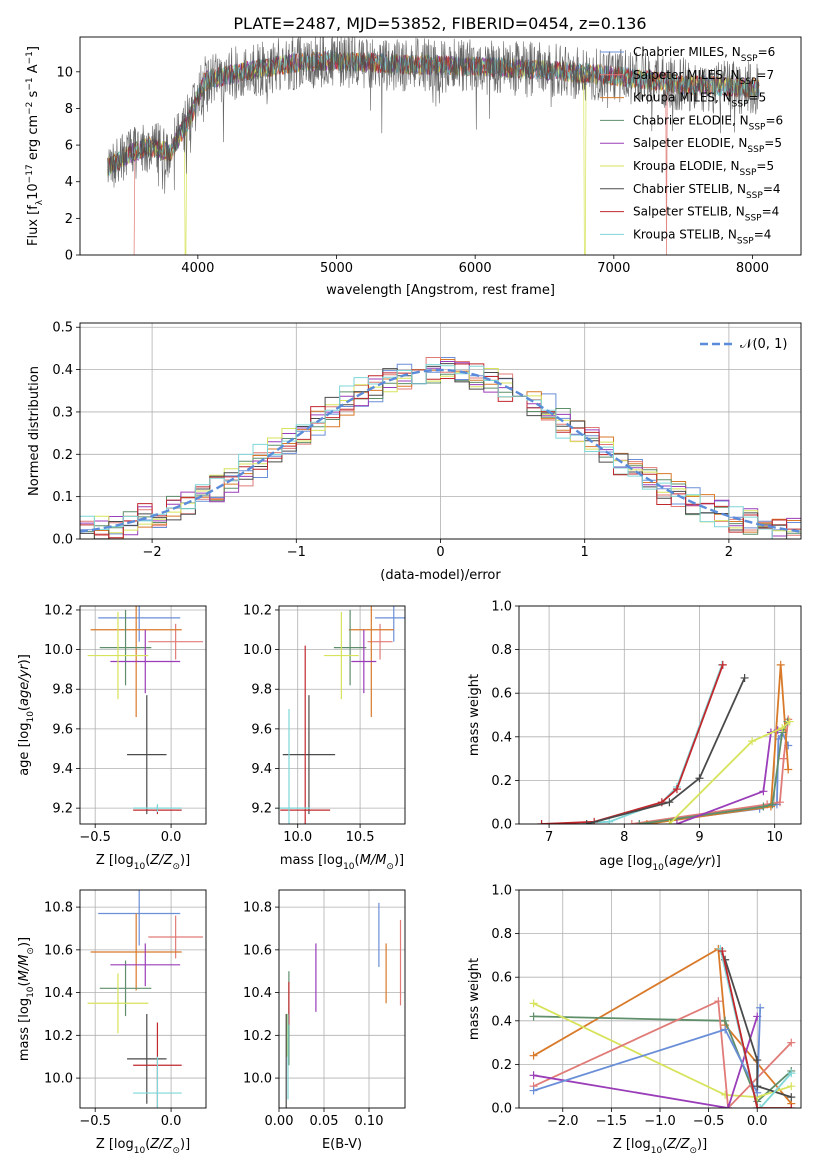 This screenshot has height=1170, width=819. Describe the element at coordinates (689, 189) in the screenshot. I see `label-part: Chabrier STELIB, N` at that location.